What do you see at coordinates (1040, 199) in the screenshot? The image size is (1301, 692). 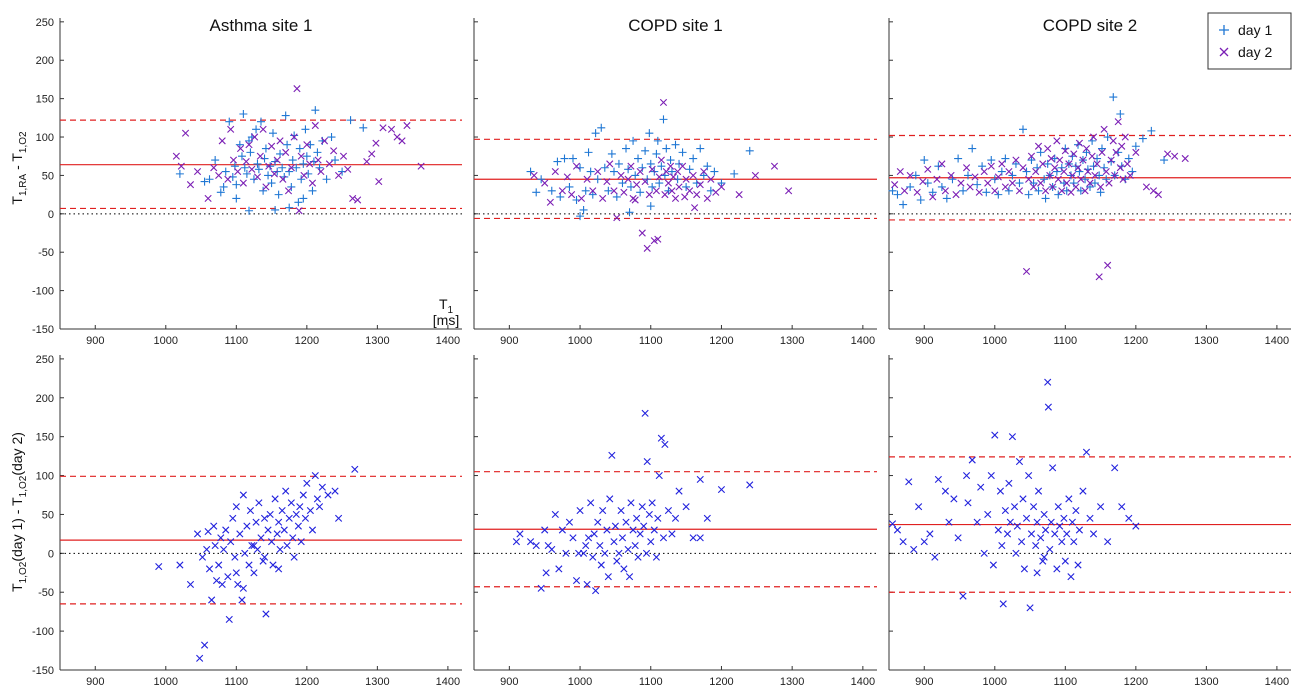 I see `series-day2` at bounding box center [1040, 199].